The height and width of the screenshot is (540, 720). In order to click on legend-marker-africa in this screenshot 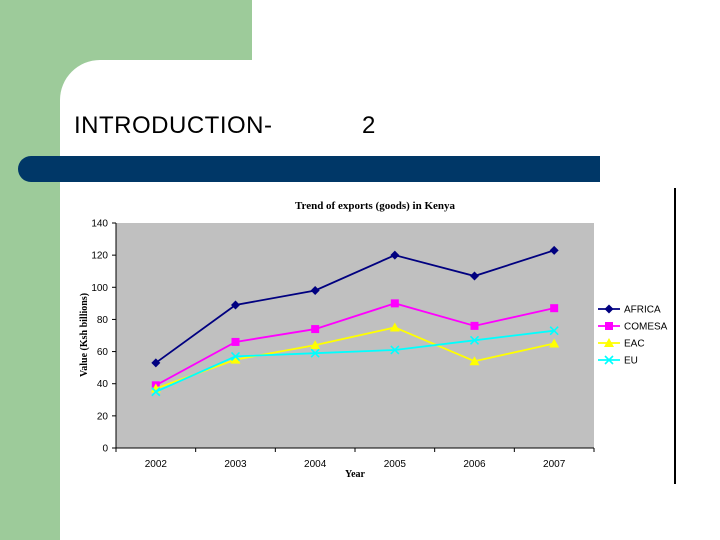, I will do `click(609, 309)`.